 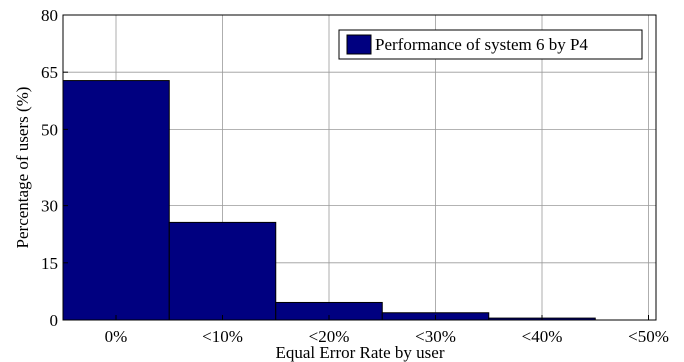 I want to click on y-tick-label: 80, so click(x=49, y=15).